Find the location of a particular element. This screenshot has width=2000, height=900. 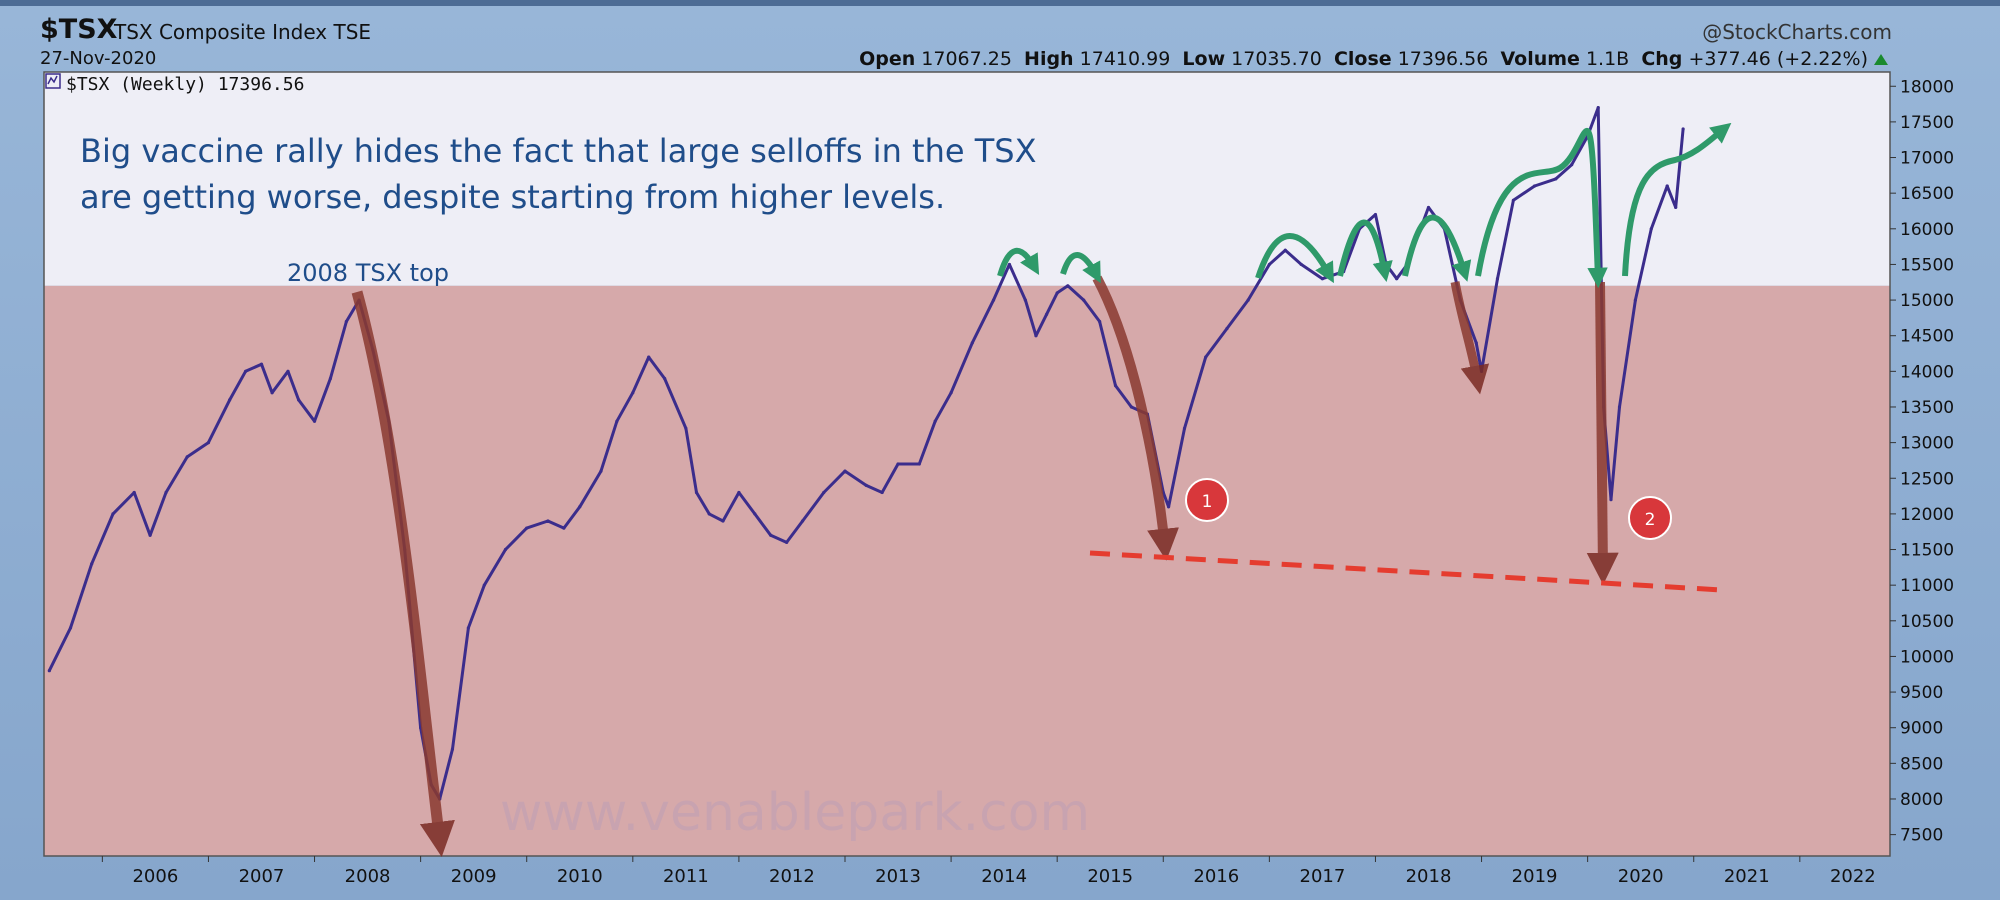

volume-label: Volume is located at coordinates (1540, 59).